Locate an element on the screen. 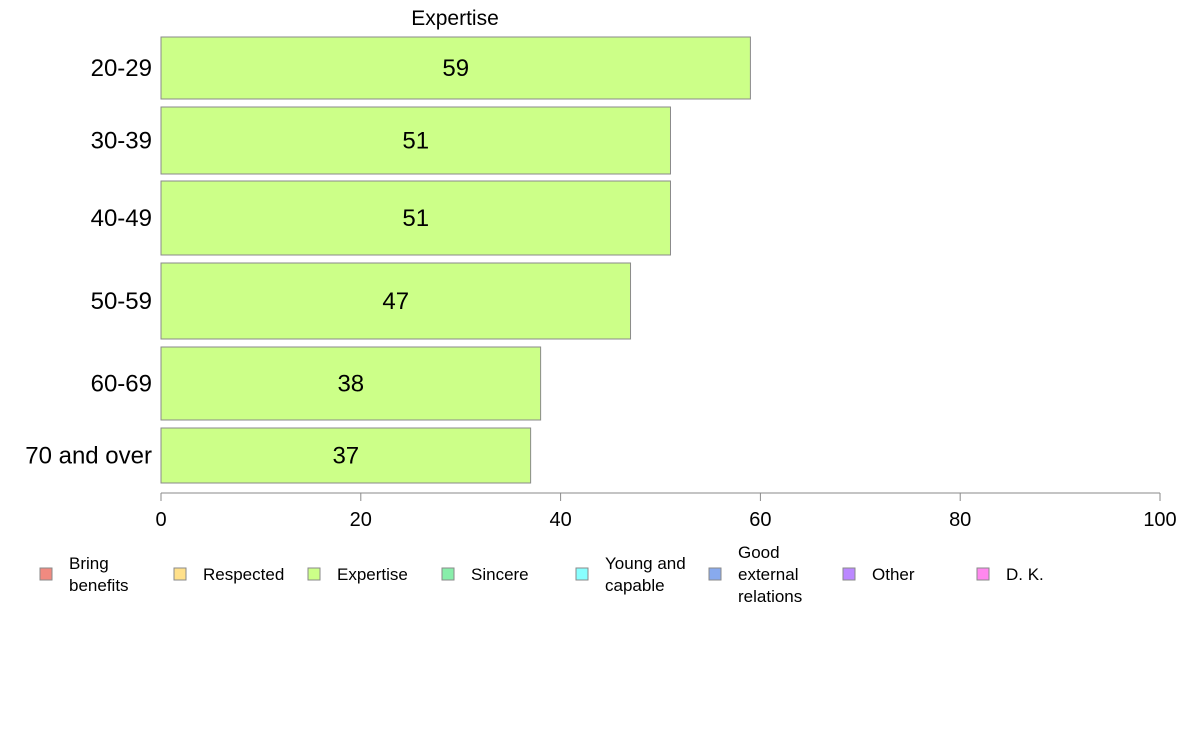 This screenshot has height=736, width=1188. legend-label: Good external relations is located at coordinates (770, 574).